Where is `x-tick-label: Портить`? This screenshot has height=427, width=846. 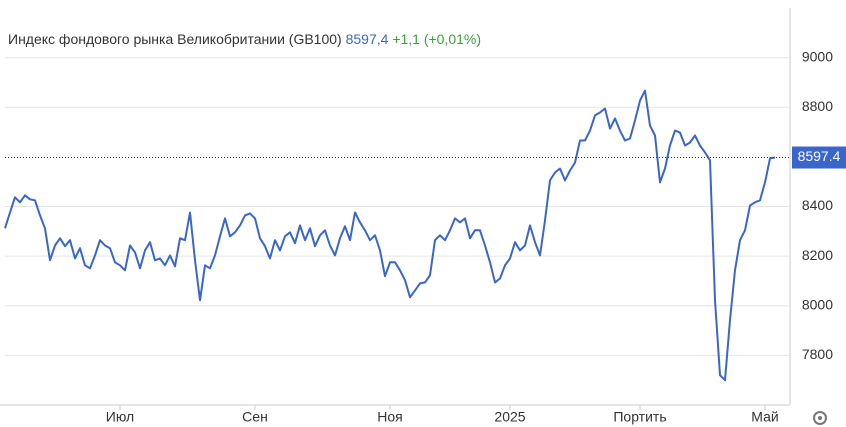
x-tick-label: Портить is located at coordinates (639, 417).